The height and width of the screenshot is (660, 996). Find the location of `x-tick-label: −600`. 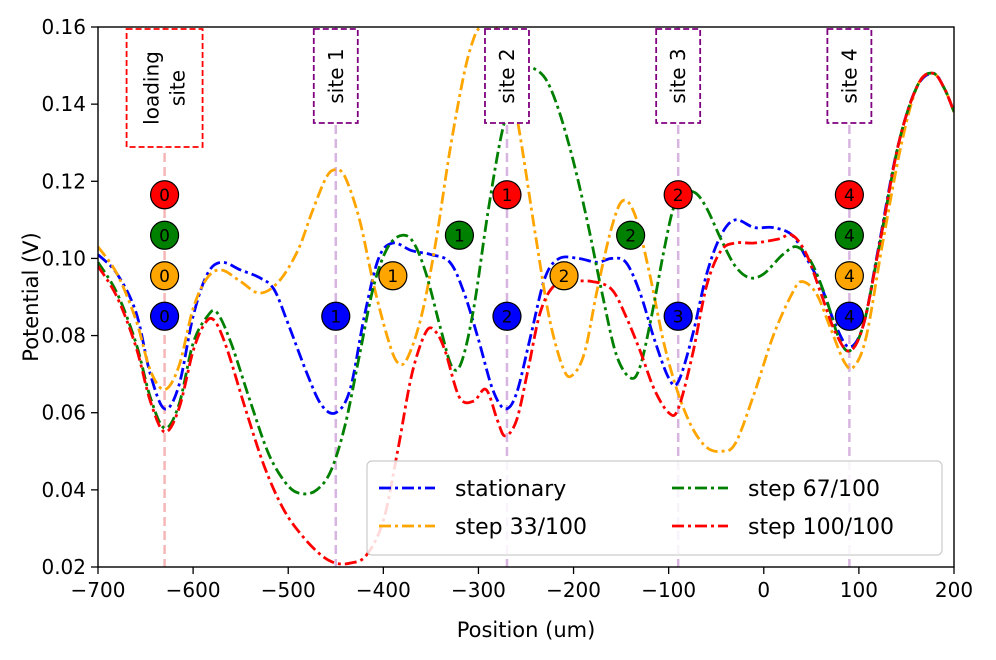

x-tick-label: −600 is located at coordinates (193, 590).